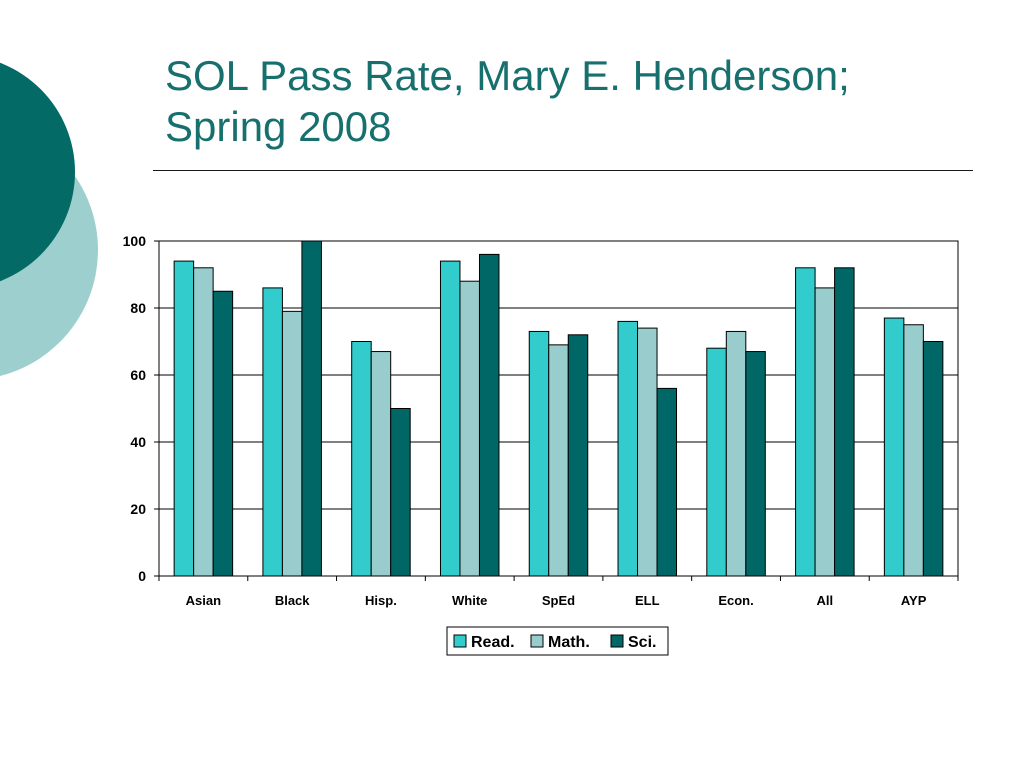  I want to click on x-tick-label: AYP, so click(914, 600).